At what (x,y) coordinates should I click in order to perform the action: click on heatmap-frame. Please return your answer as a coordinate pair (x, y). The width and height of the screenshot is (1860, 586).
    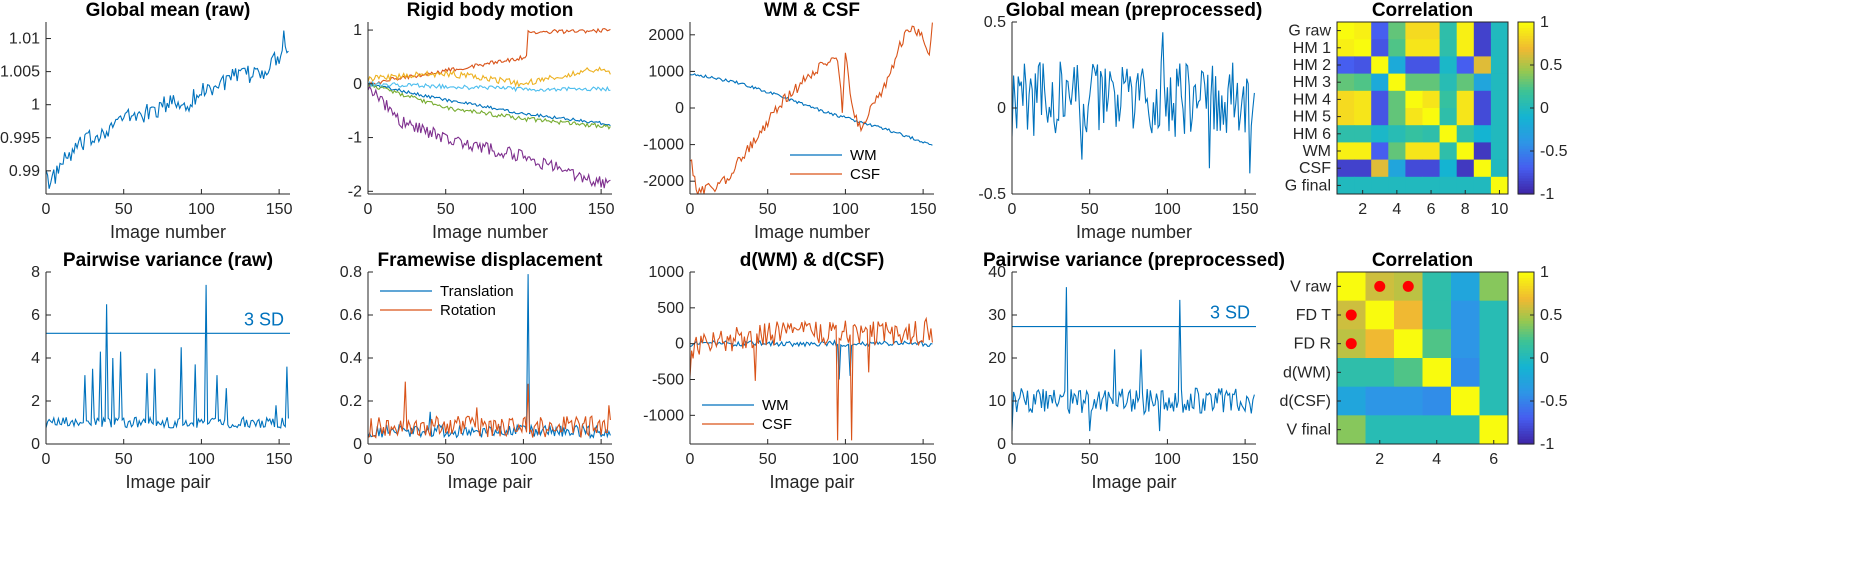
    Looking at the image, I should click on (1422, 108).